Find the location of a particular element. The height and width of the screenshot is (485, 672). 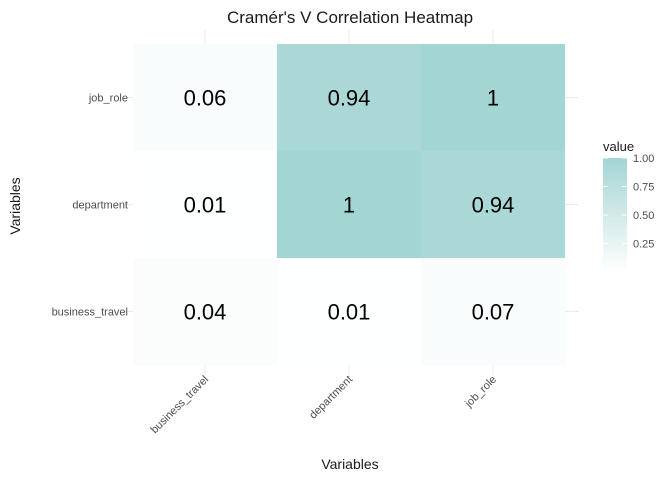

legend-tick-label: 0.75 is located at coordinates (643, 188).